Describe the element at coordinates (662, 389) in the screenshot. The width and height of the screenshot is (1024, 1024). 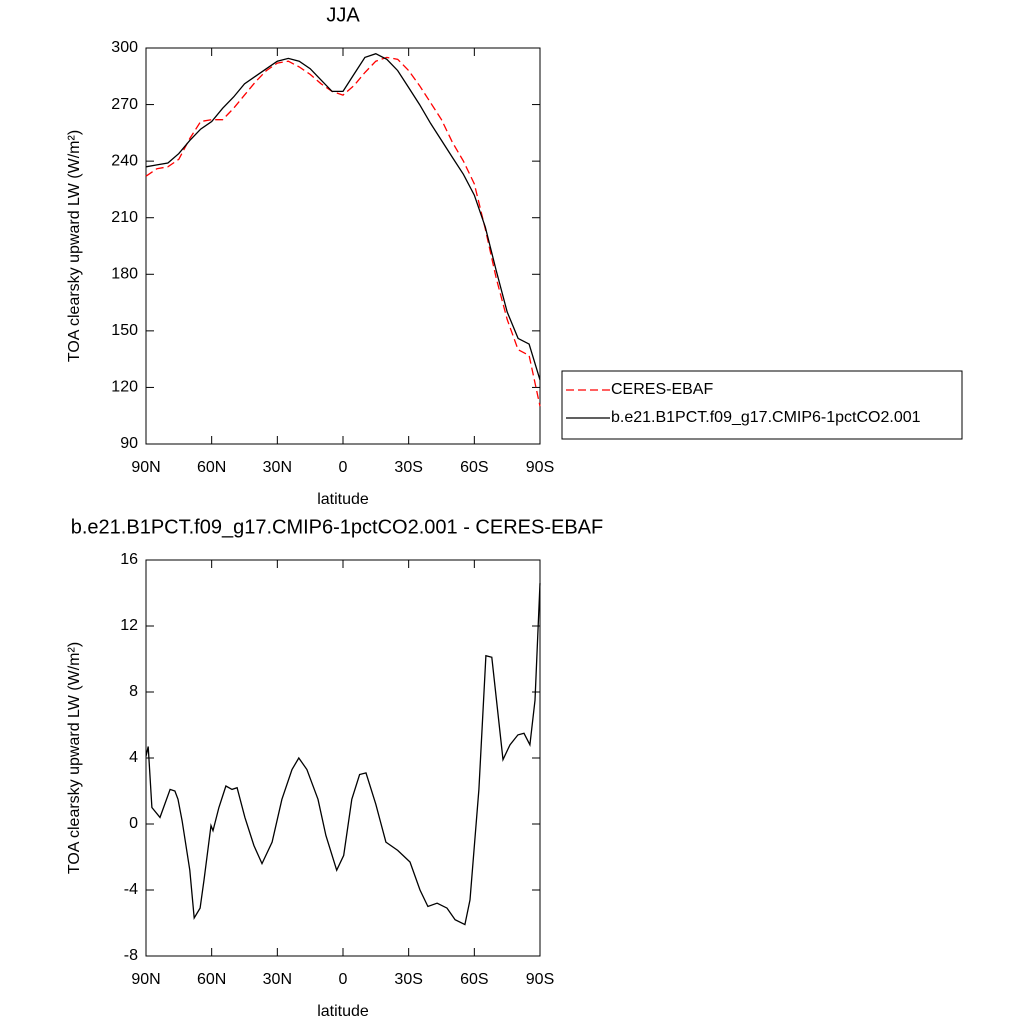
I see `legend-label: CERES-EBAF` at that location.